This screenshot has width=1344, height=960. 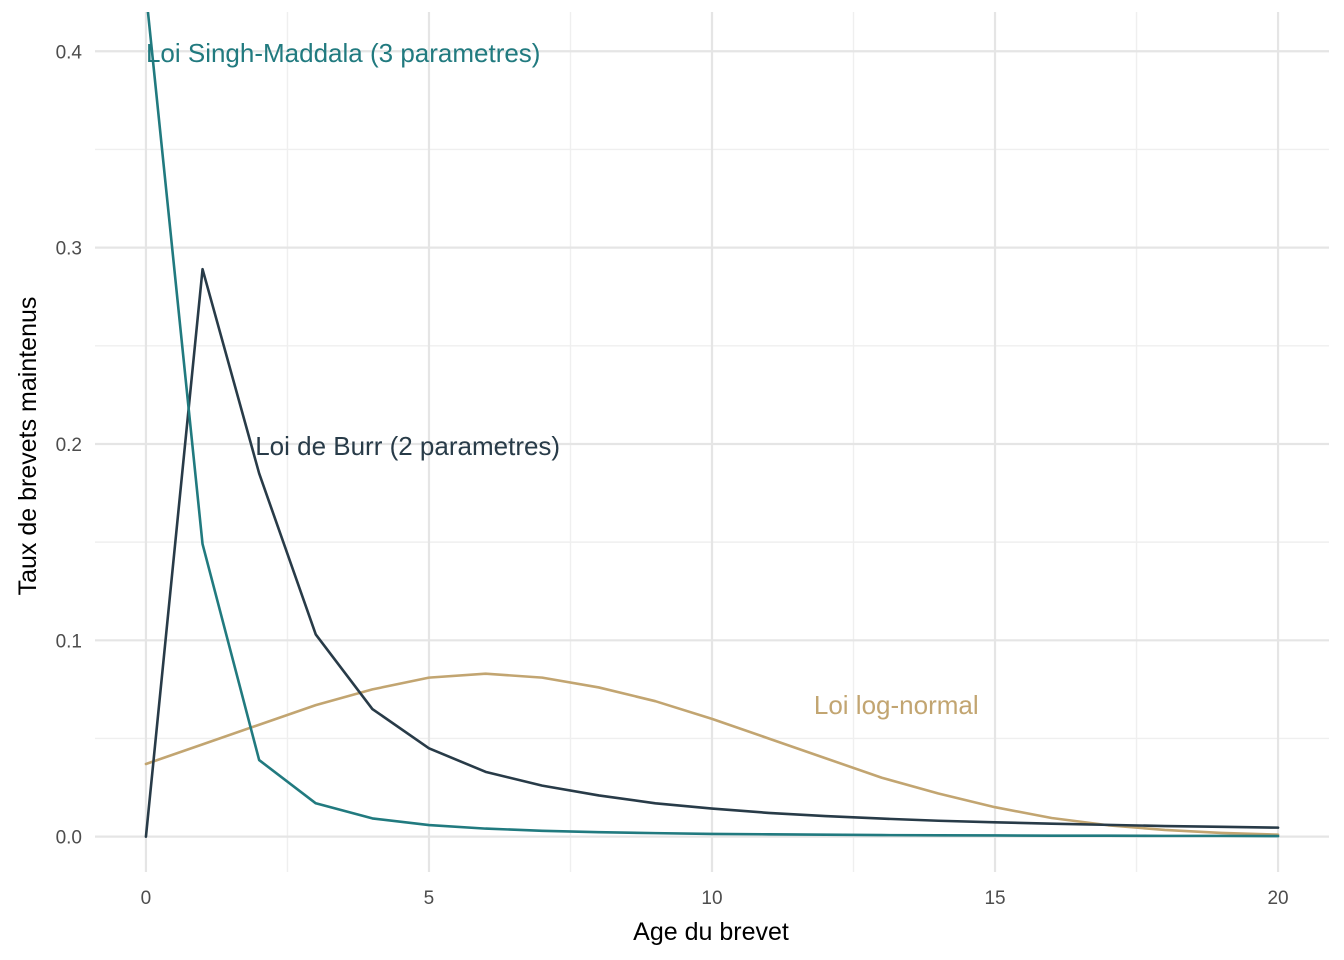 I want to click on series-label: Loi log-normal, so click(x=896, y=705).